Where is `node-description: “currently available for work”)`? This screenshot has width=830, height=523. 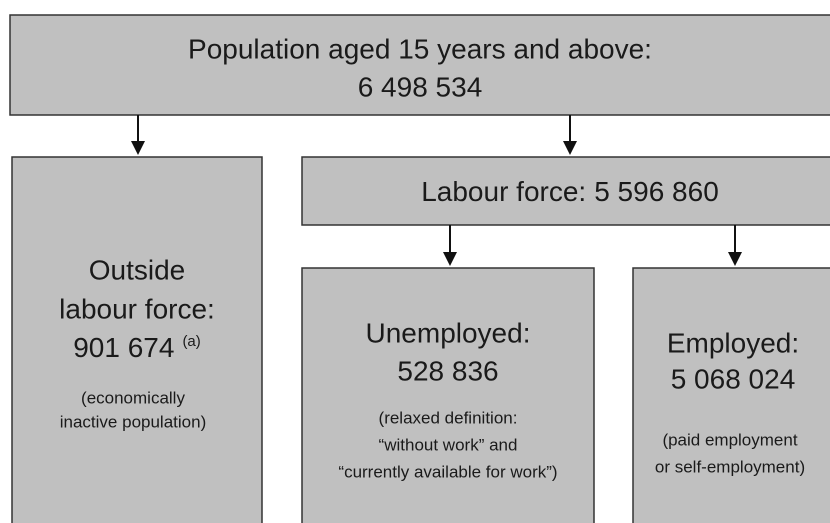 node-description: “currently available for work”) is located at coordinates (447, 471).